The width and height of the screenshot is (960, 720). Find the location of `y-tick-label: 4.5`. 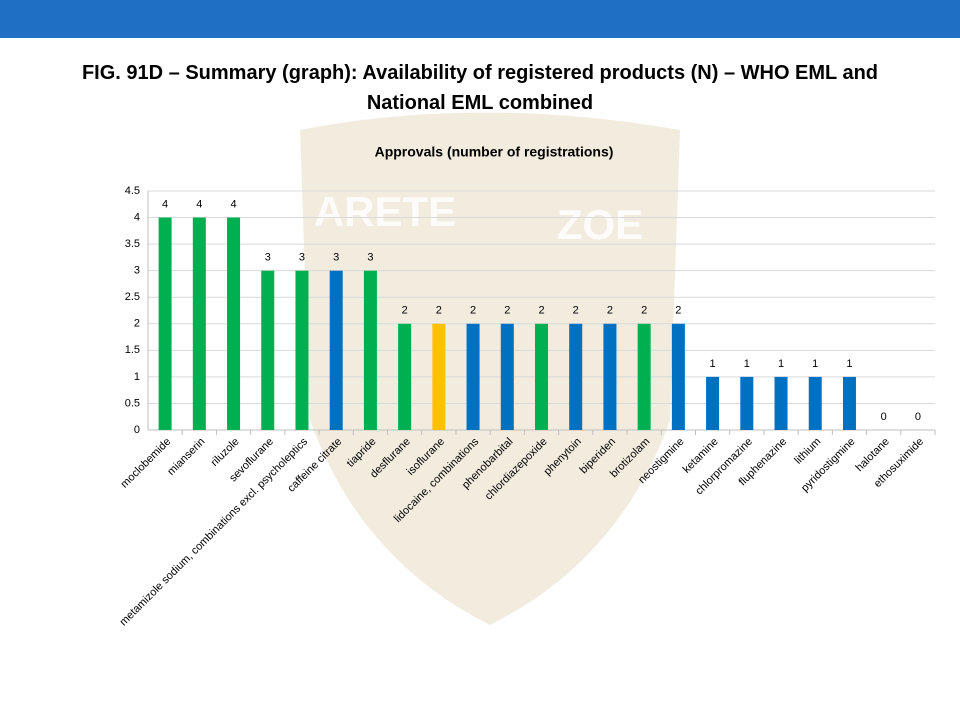

y-tick-label: 4.5 is located at coordinates (132, 191).